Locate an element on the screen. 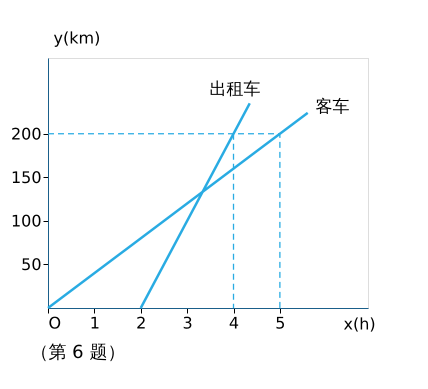 The width and height of the screenshot is (428, 389). y-axis-title: y(km) is located at coordinates (77, 38).